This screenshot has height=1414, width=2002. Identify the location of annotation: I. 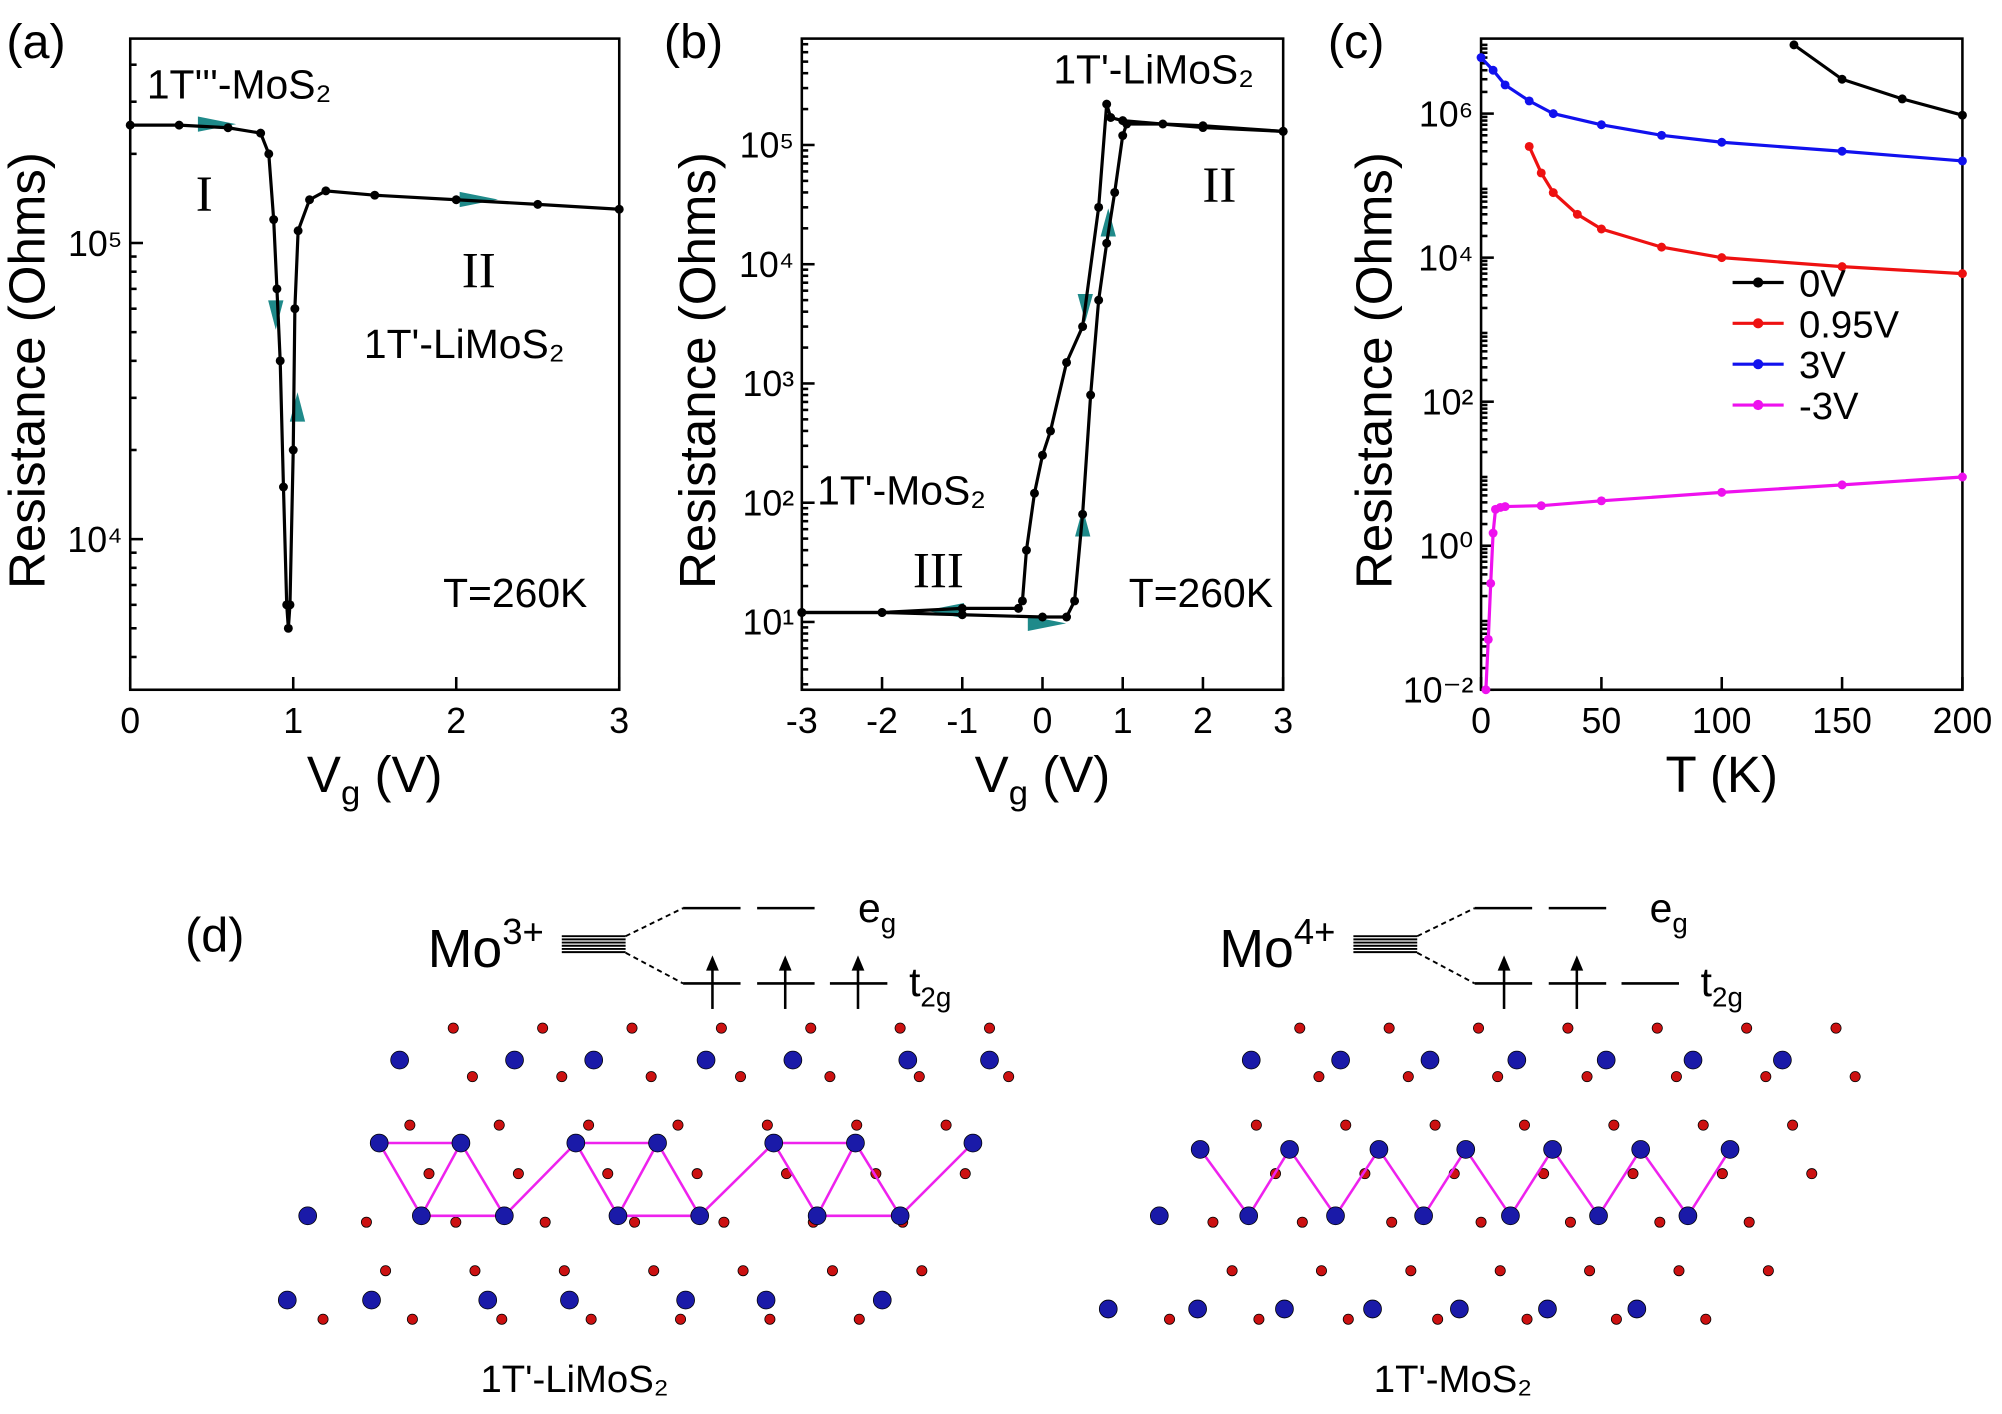
(204, 194).